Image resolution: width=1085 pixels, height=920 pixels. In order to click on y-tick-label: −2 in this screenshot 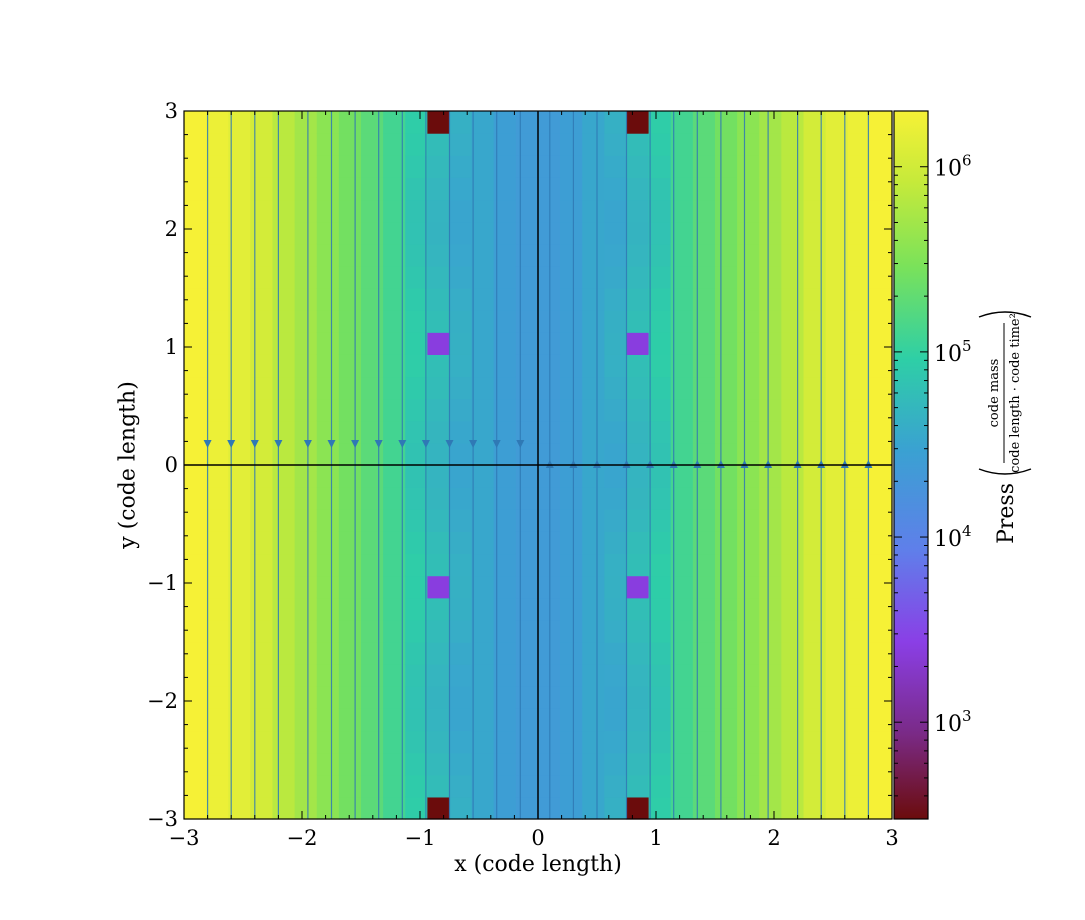, I will do `click(162, 701)`.